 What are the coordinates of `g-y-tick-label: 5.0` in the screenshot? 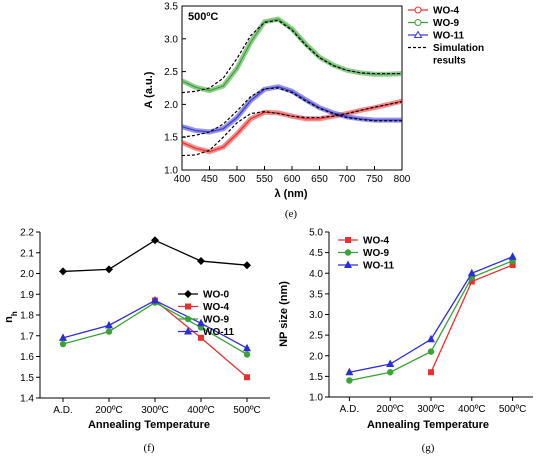 It's located at (316, 233).